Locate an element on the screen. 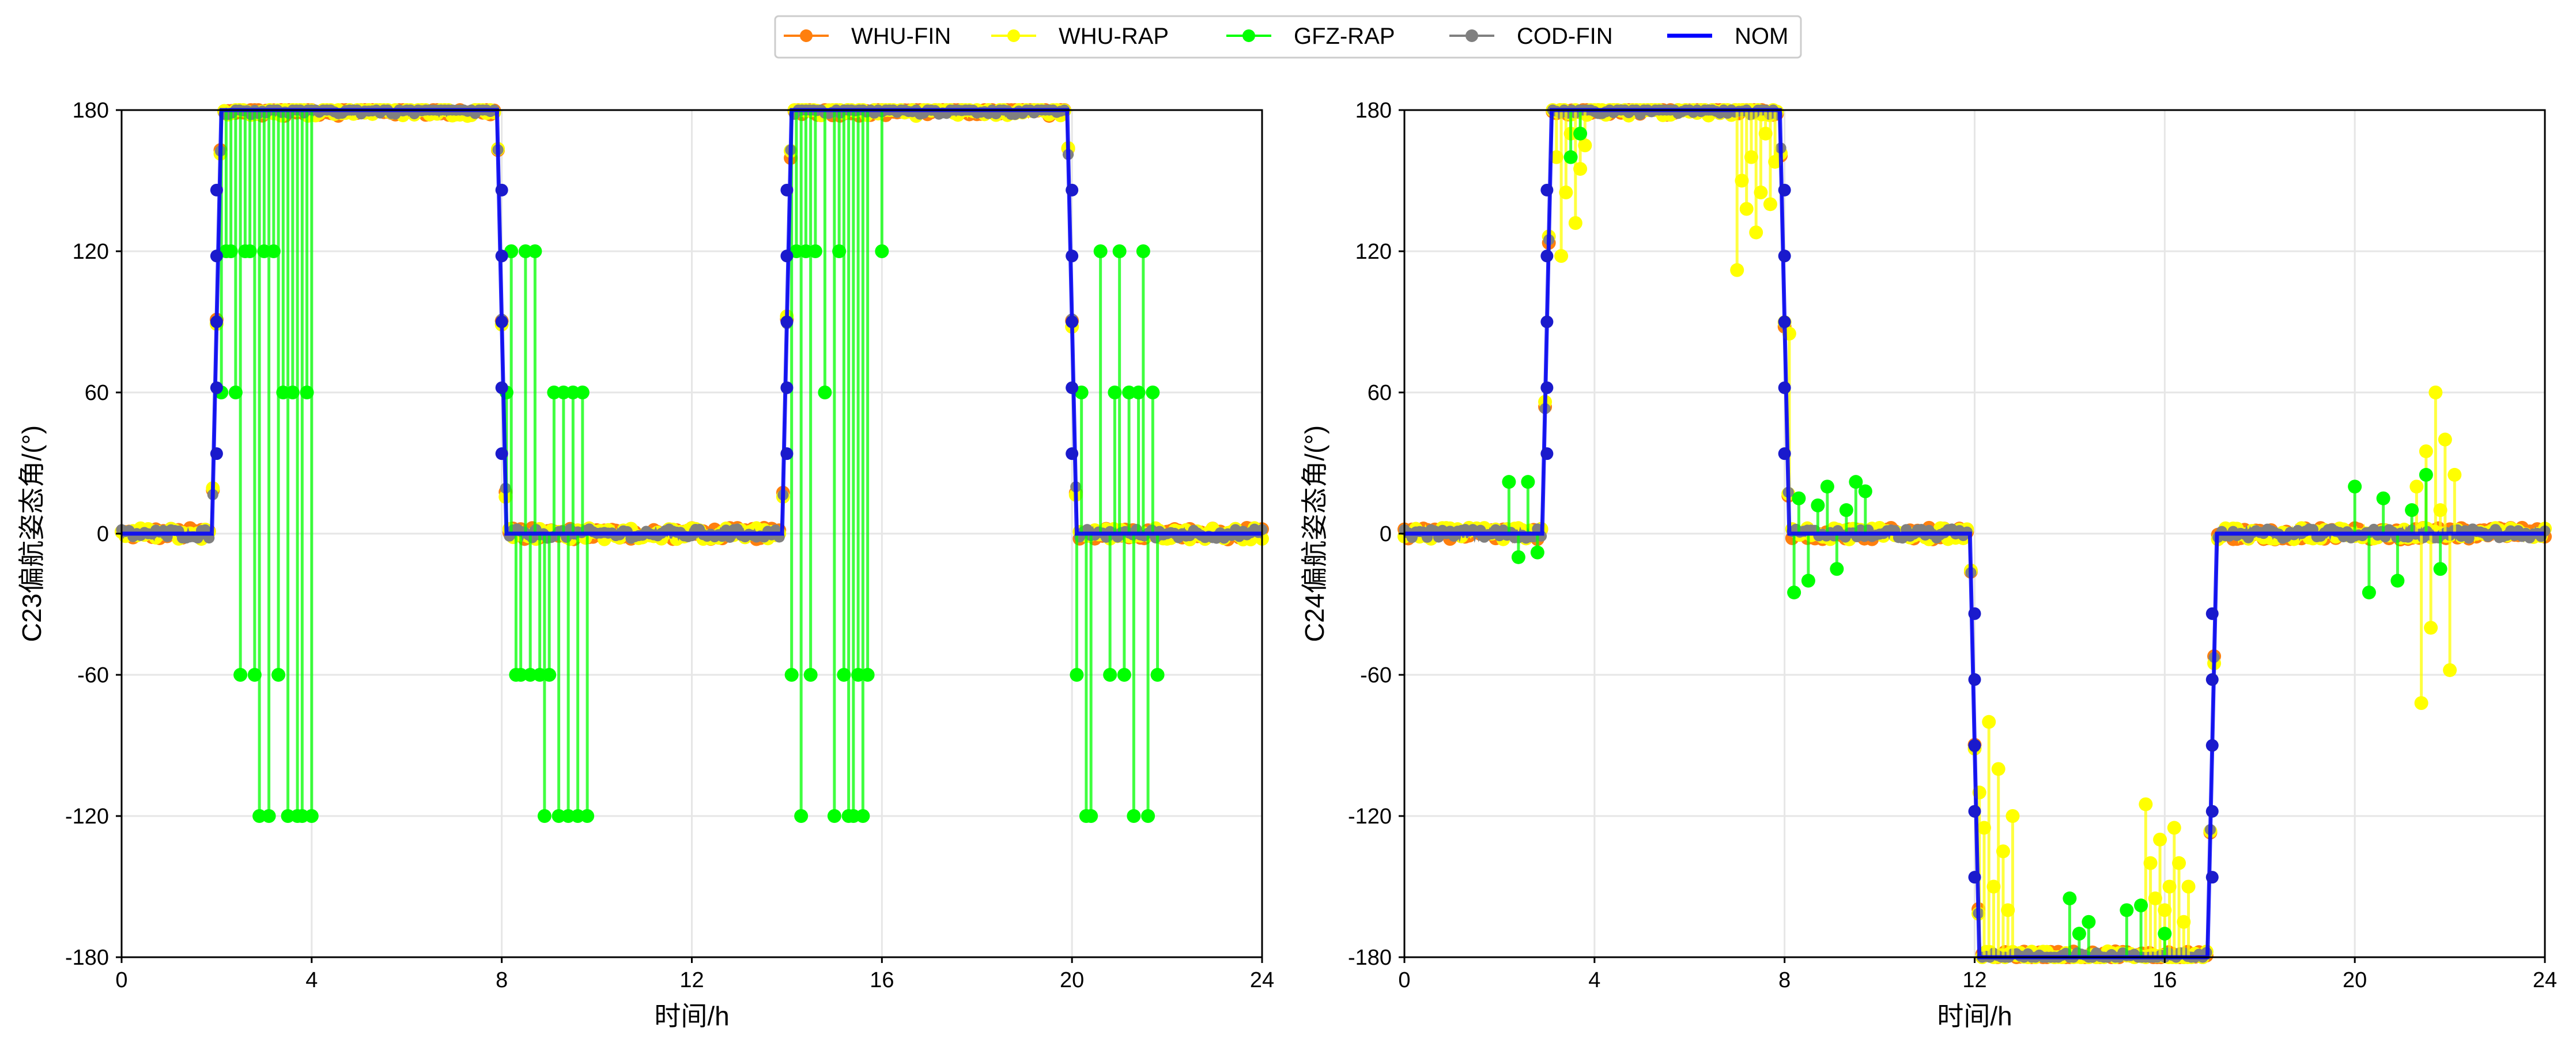  x-tick-label: 16 is located at coordinates (2164, 980).